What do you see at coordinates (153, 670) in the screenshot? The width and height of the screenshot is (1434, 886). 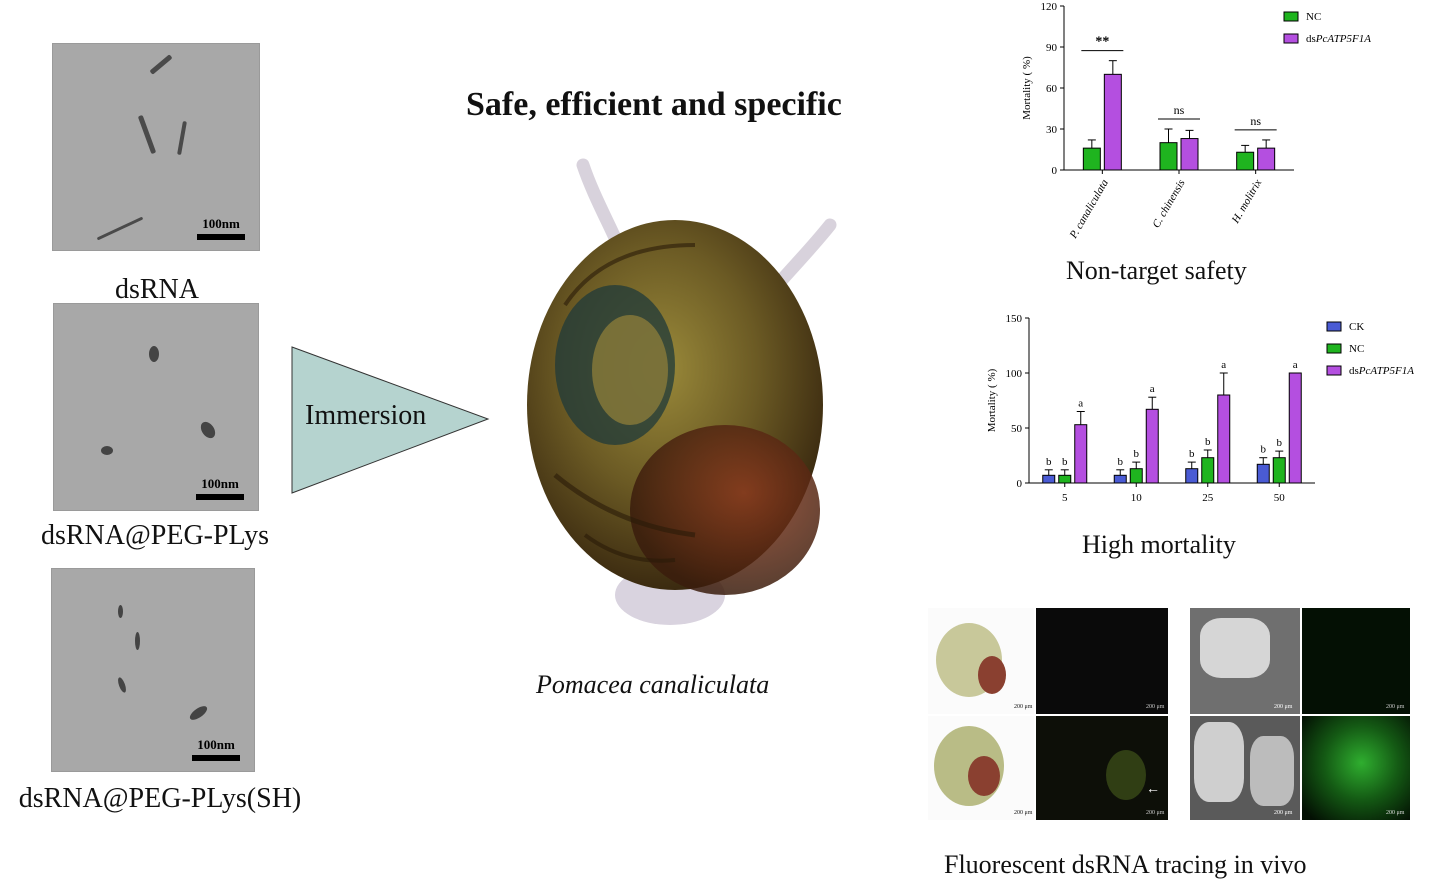 I see `tem-image-dsrna-peg-plys-sh: 100nm` at bounding box center [153, 670].